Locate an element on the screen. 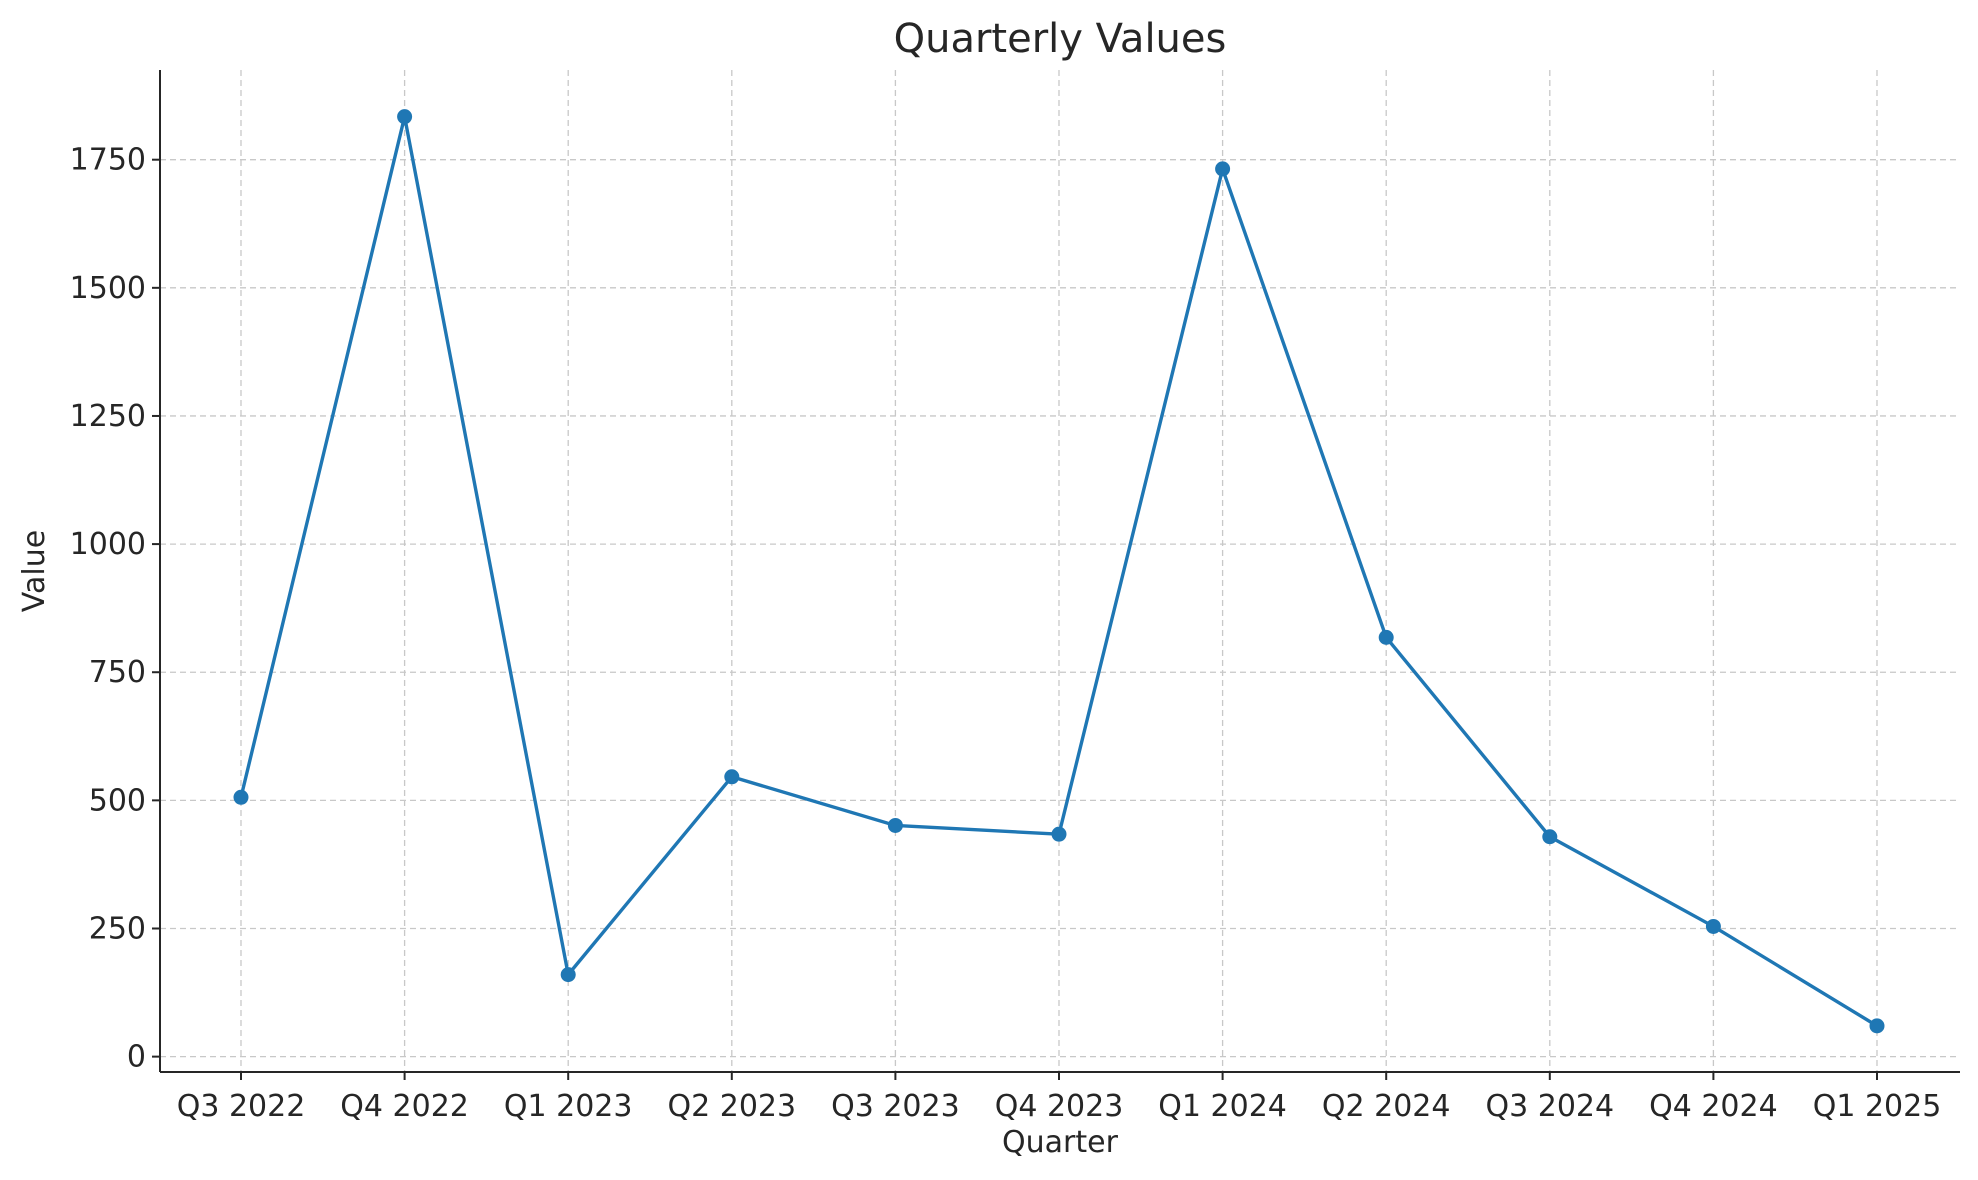  x-tick-label: Q3 2023 is located at coordinates (895, 1106).